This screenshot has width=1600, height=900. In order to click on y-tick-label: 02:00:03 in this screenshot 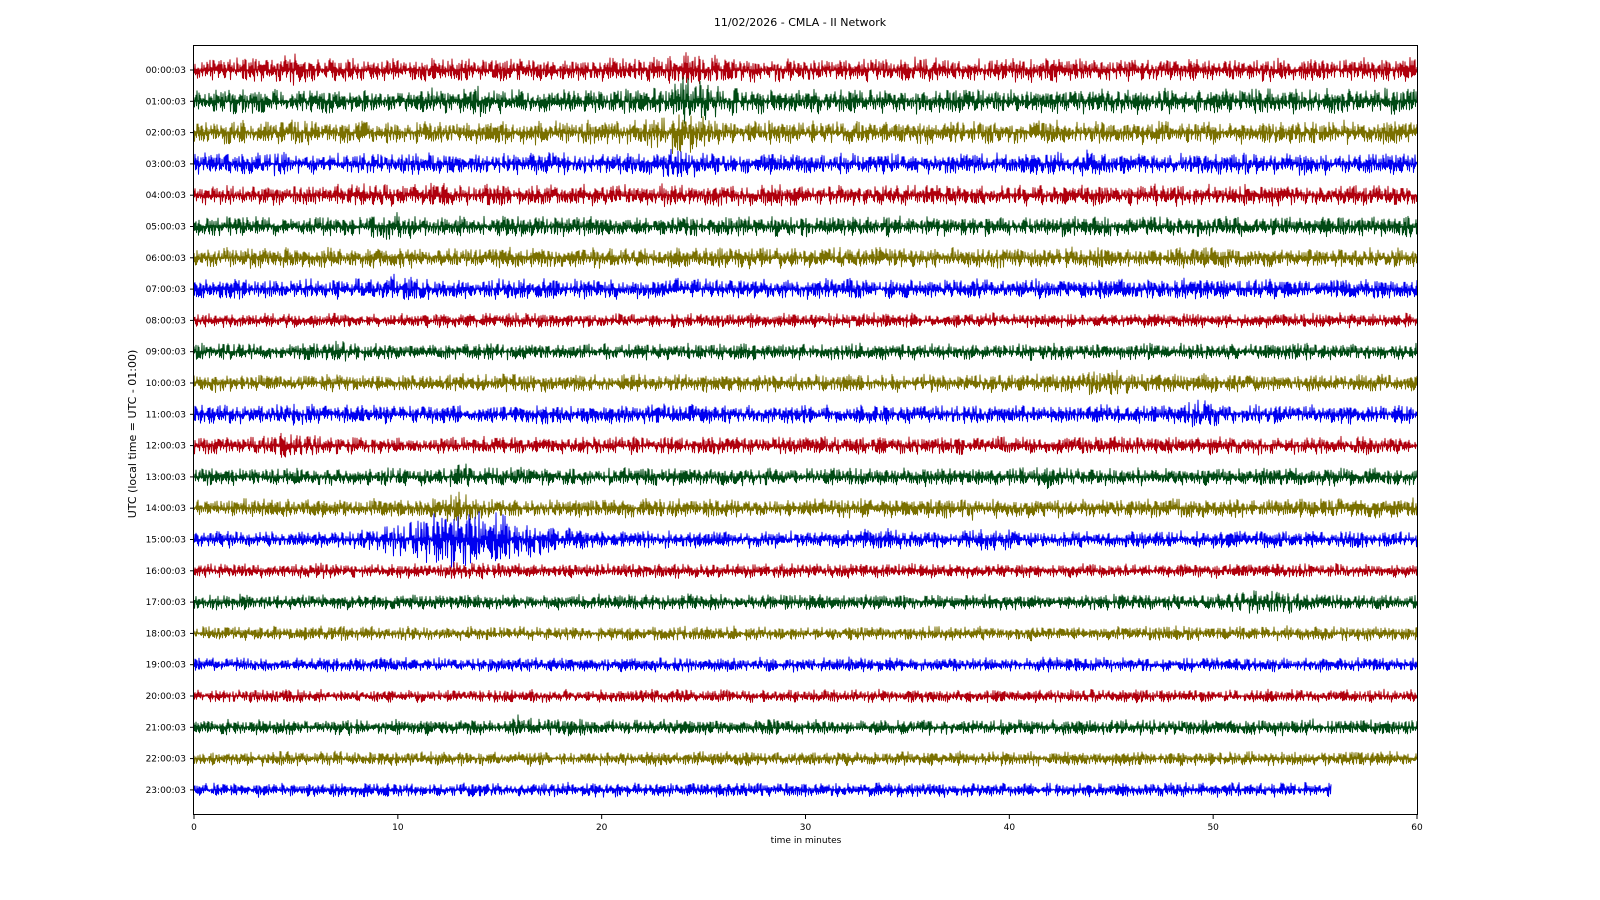, I will do `click(166, 134)`.